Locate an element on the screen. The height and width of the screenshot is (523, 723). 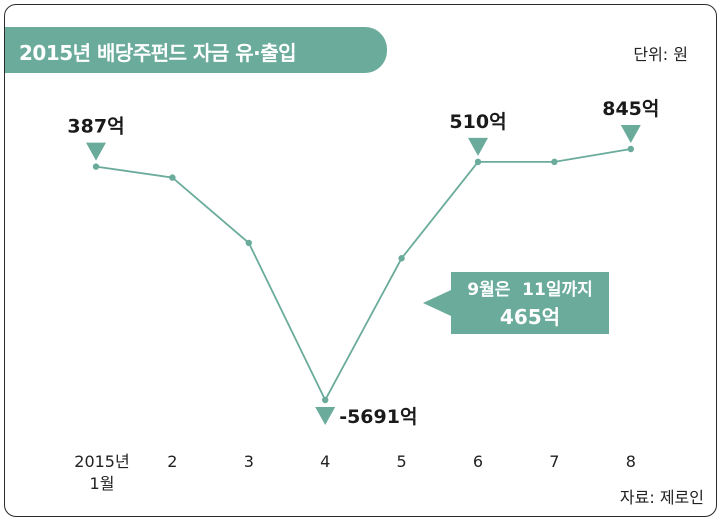
unit-label: 단위: 원 is located at coordinates (660, 54).